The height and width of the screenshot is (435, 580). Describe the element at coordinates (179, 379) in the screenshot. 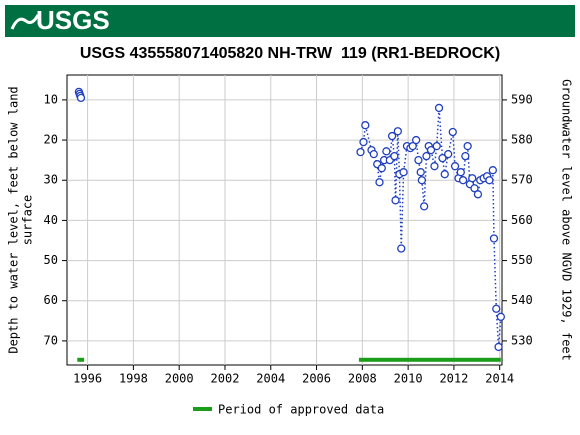

I see `x-tick-label: 2000` at that location.